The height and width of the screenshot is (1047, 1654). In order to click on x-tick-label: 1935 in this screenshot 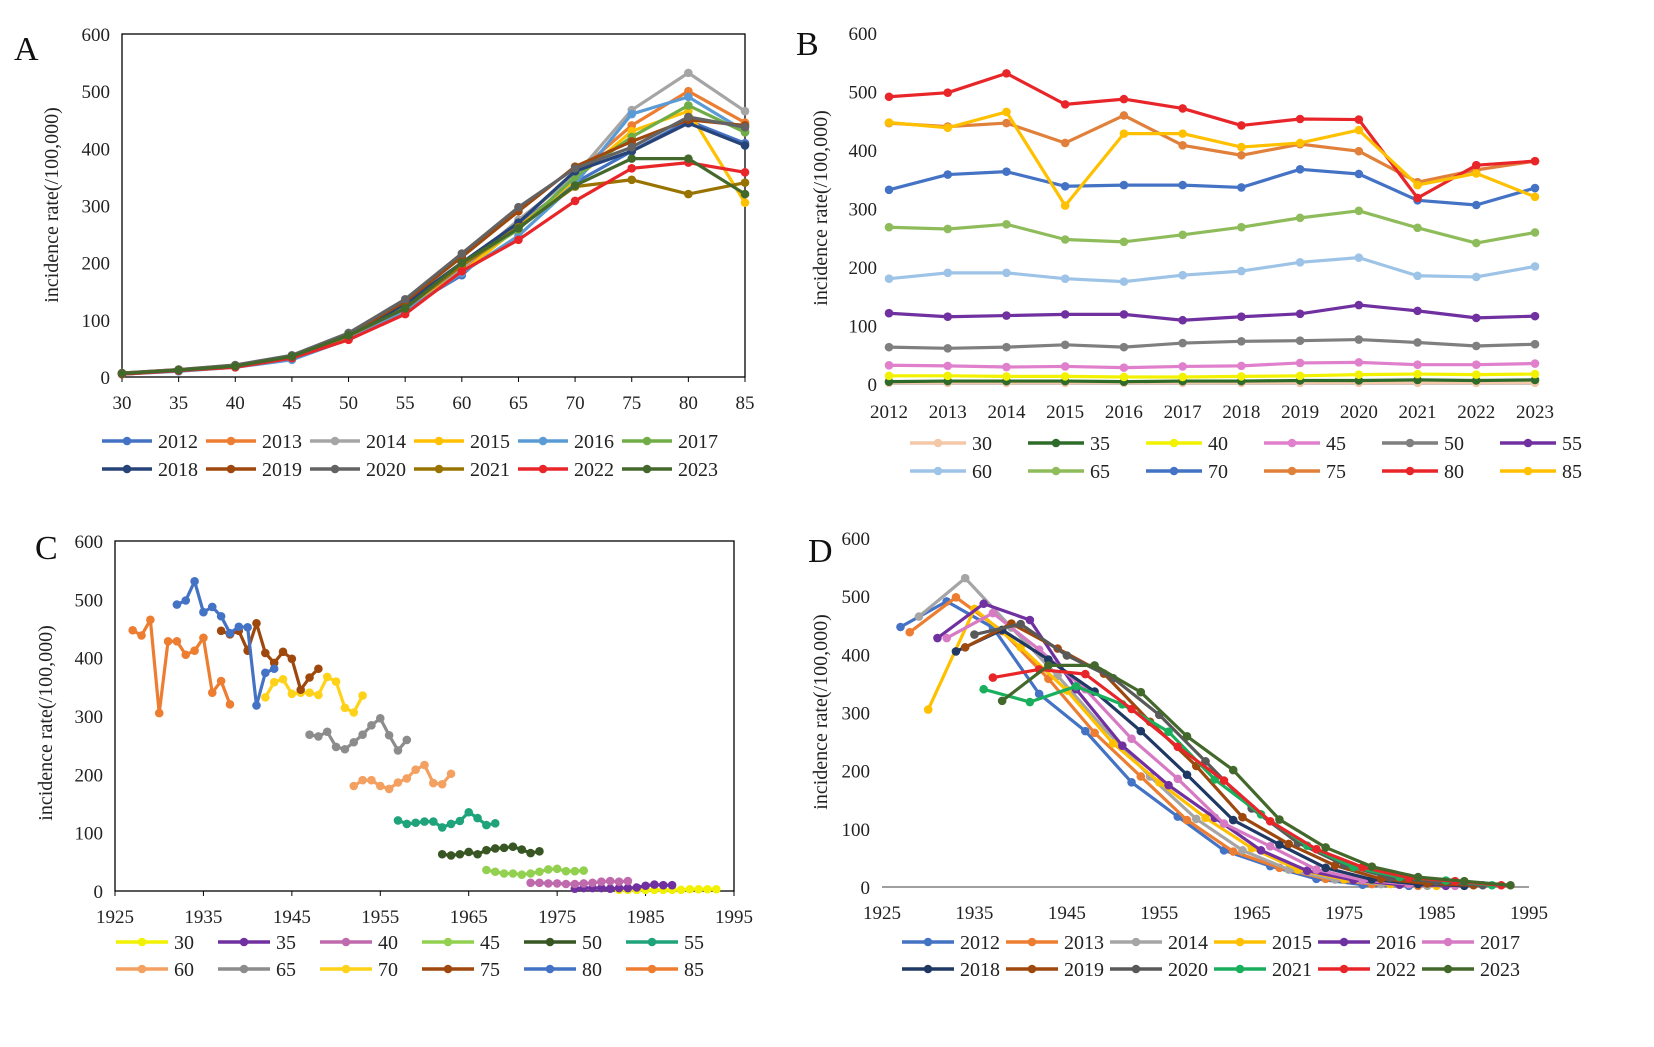, I will do `click(203, 917)`.